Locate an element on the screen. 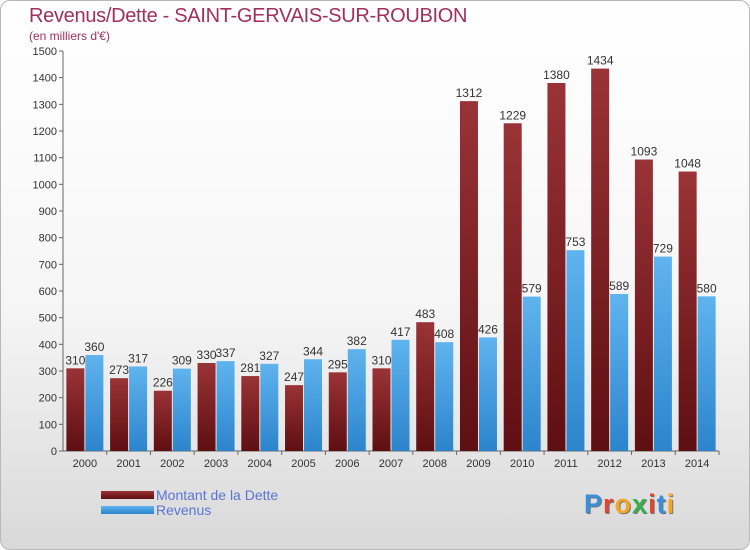 The width and height of the screenshot is (750, 550). bar-debt-label: 247 is located at coordinates (294, 377).